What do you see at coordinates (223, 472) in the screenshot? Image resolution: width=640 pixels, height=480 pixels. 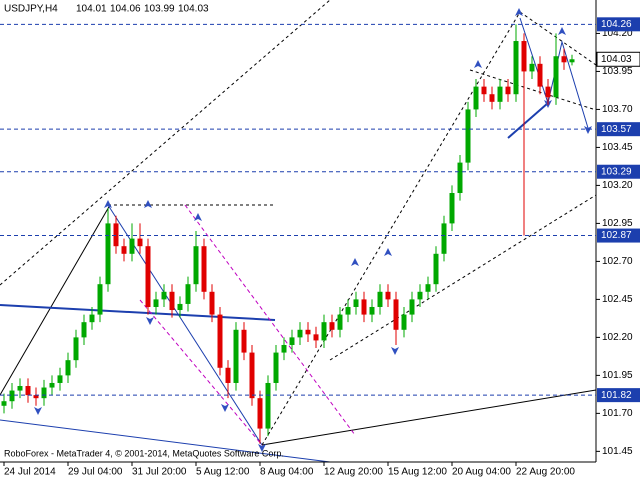 I see `x-tick-label: 5 Aug 12:00` at bounding box center [223, 472].